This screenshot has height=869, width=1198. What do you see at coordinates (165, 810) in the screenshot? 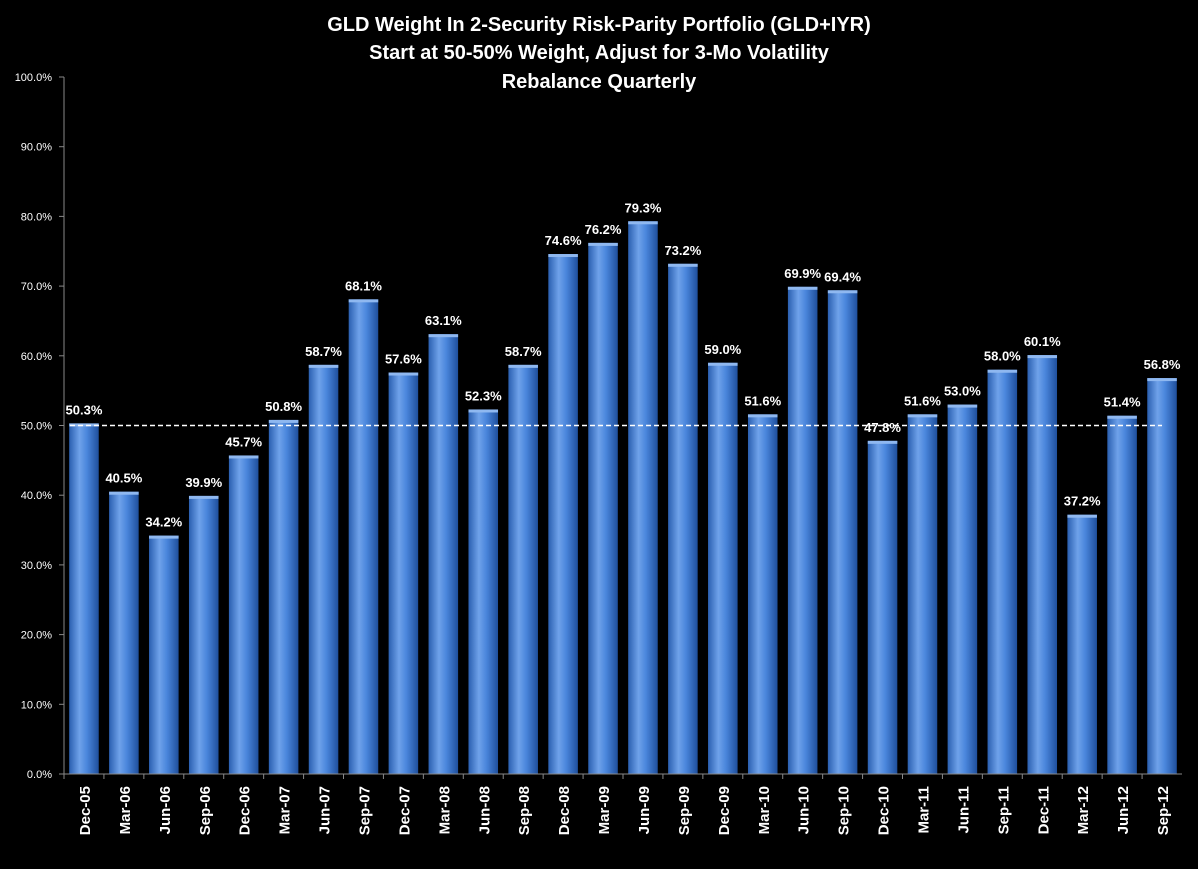
I see `x-tick-label: Jun-06` at bounding box center [165, 810].